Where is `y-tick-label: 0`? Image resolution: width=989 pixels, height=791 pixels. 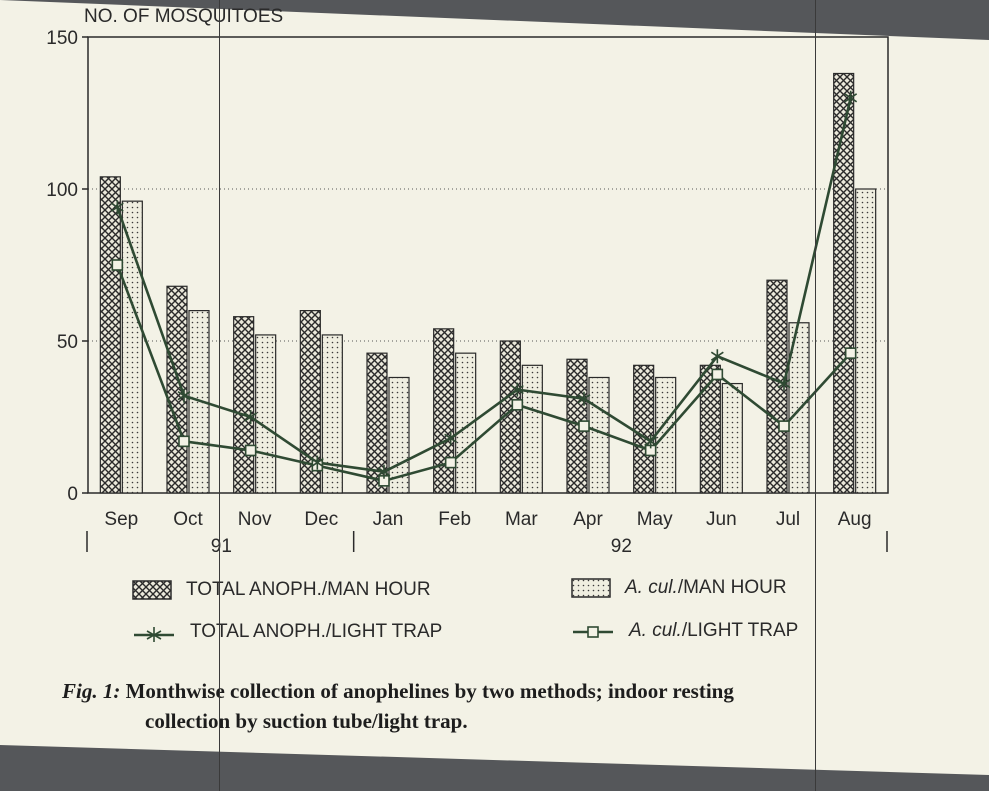 y-tick-label: 0 is located at coordinates (72, 494).